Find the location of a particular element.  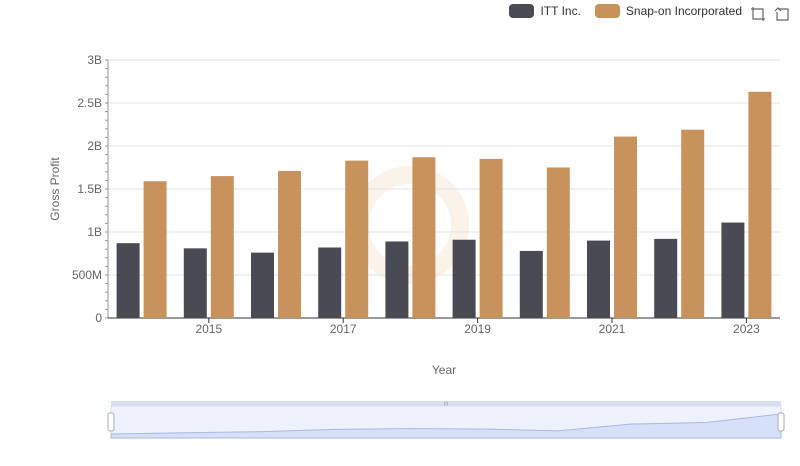

watermark-logo is located at coordinates (410, 225).